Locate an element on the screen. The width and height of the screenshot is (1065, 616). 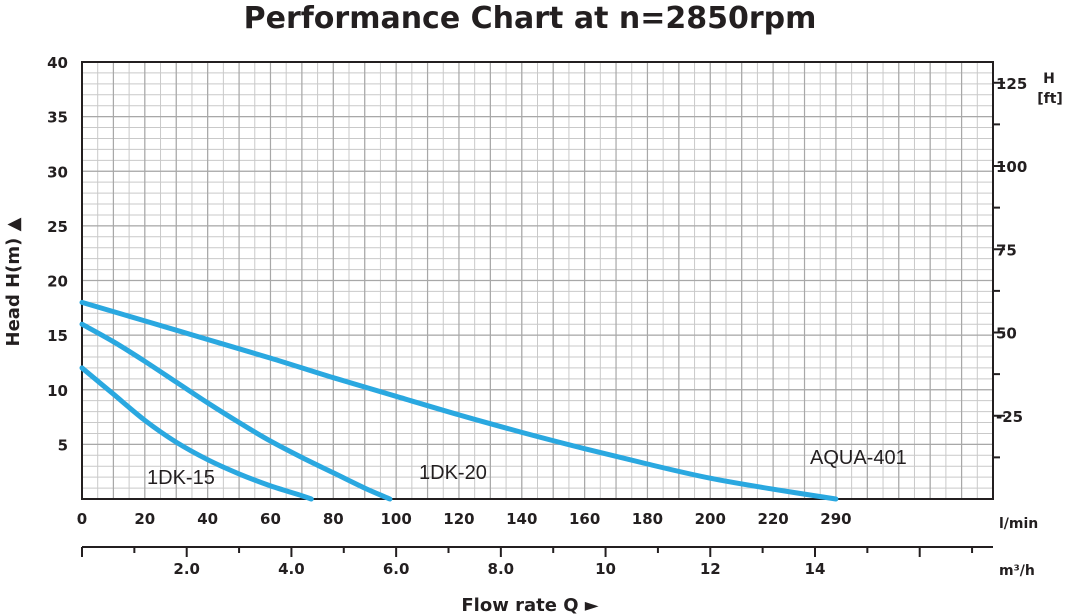
x-tick-label: 80 is located at coordinates (333, 519).